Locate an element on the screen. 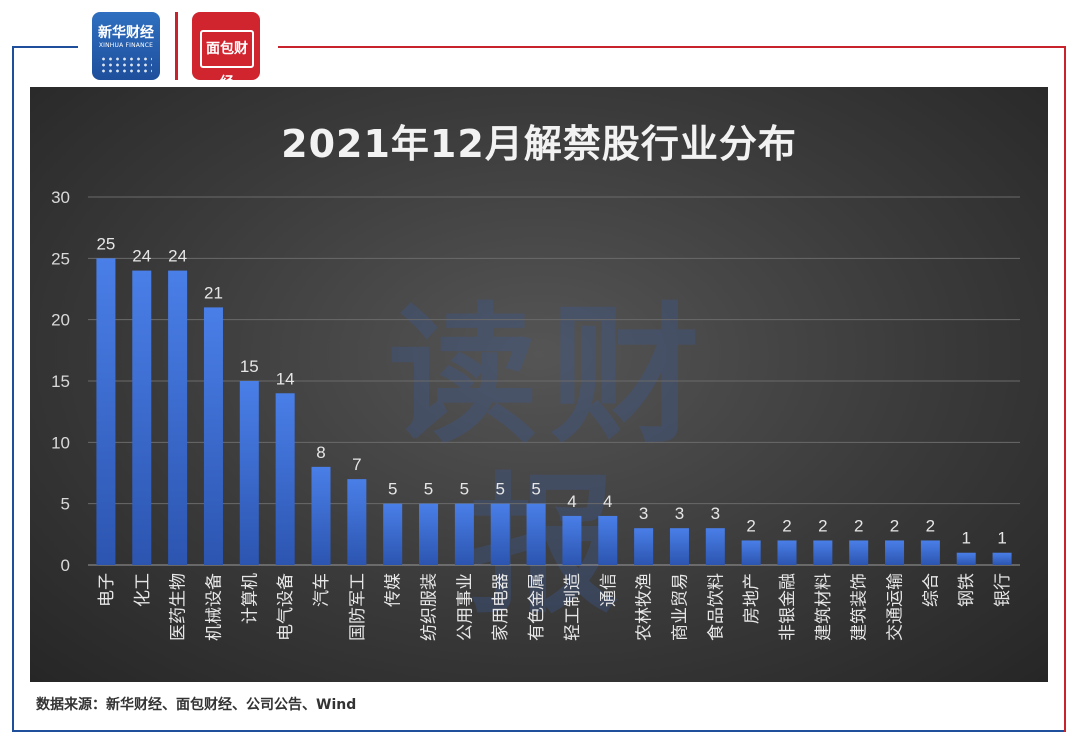 This screenshot has width=1080, height=744. y-tick-label: 5 is located at coordinates (65, 504).